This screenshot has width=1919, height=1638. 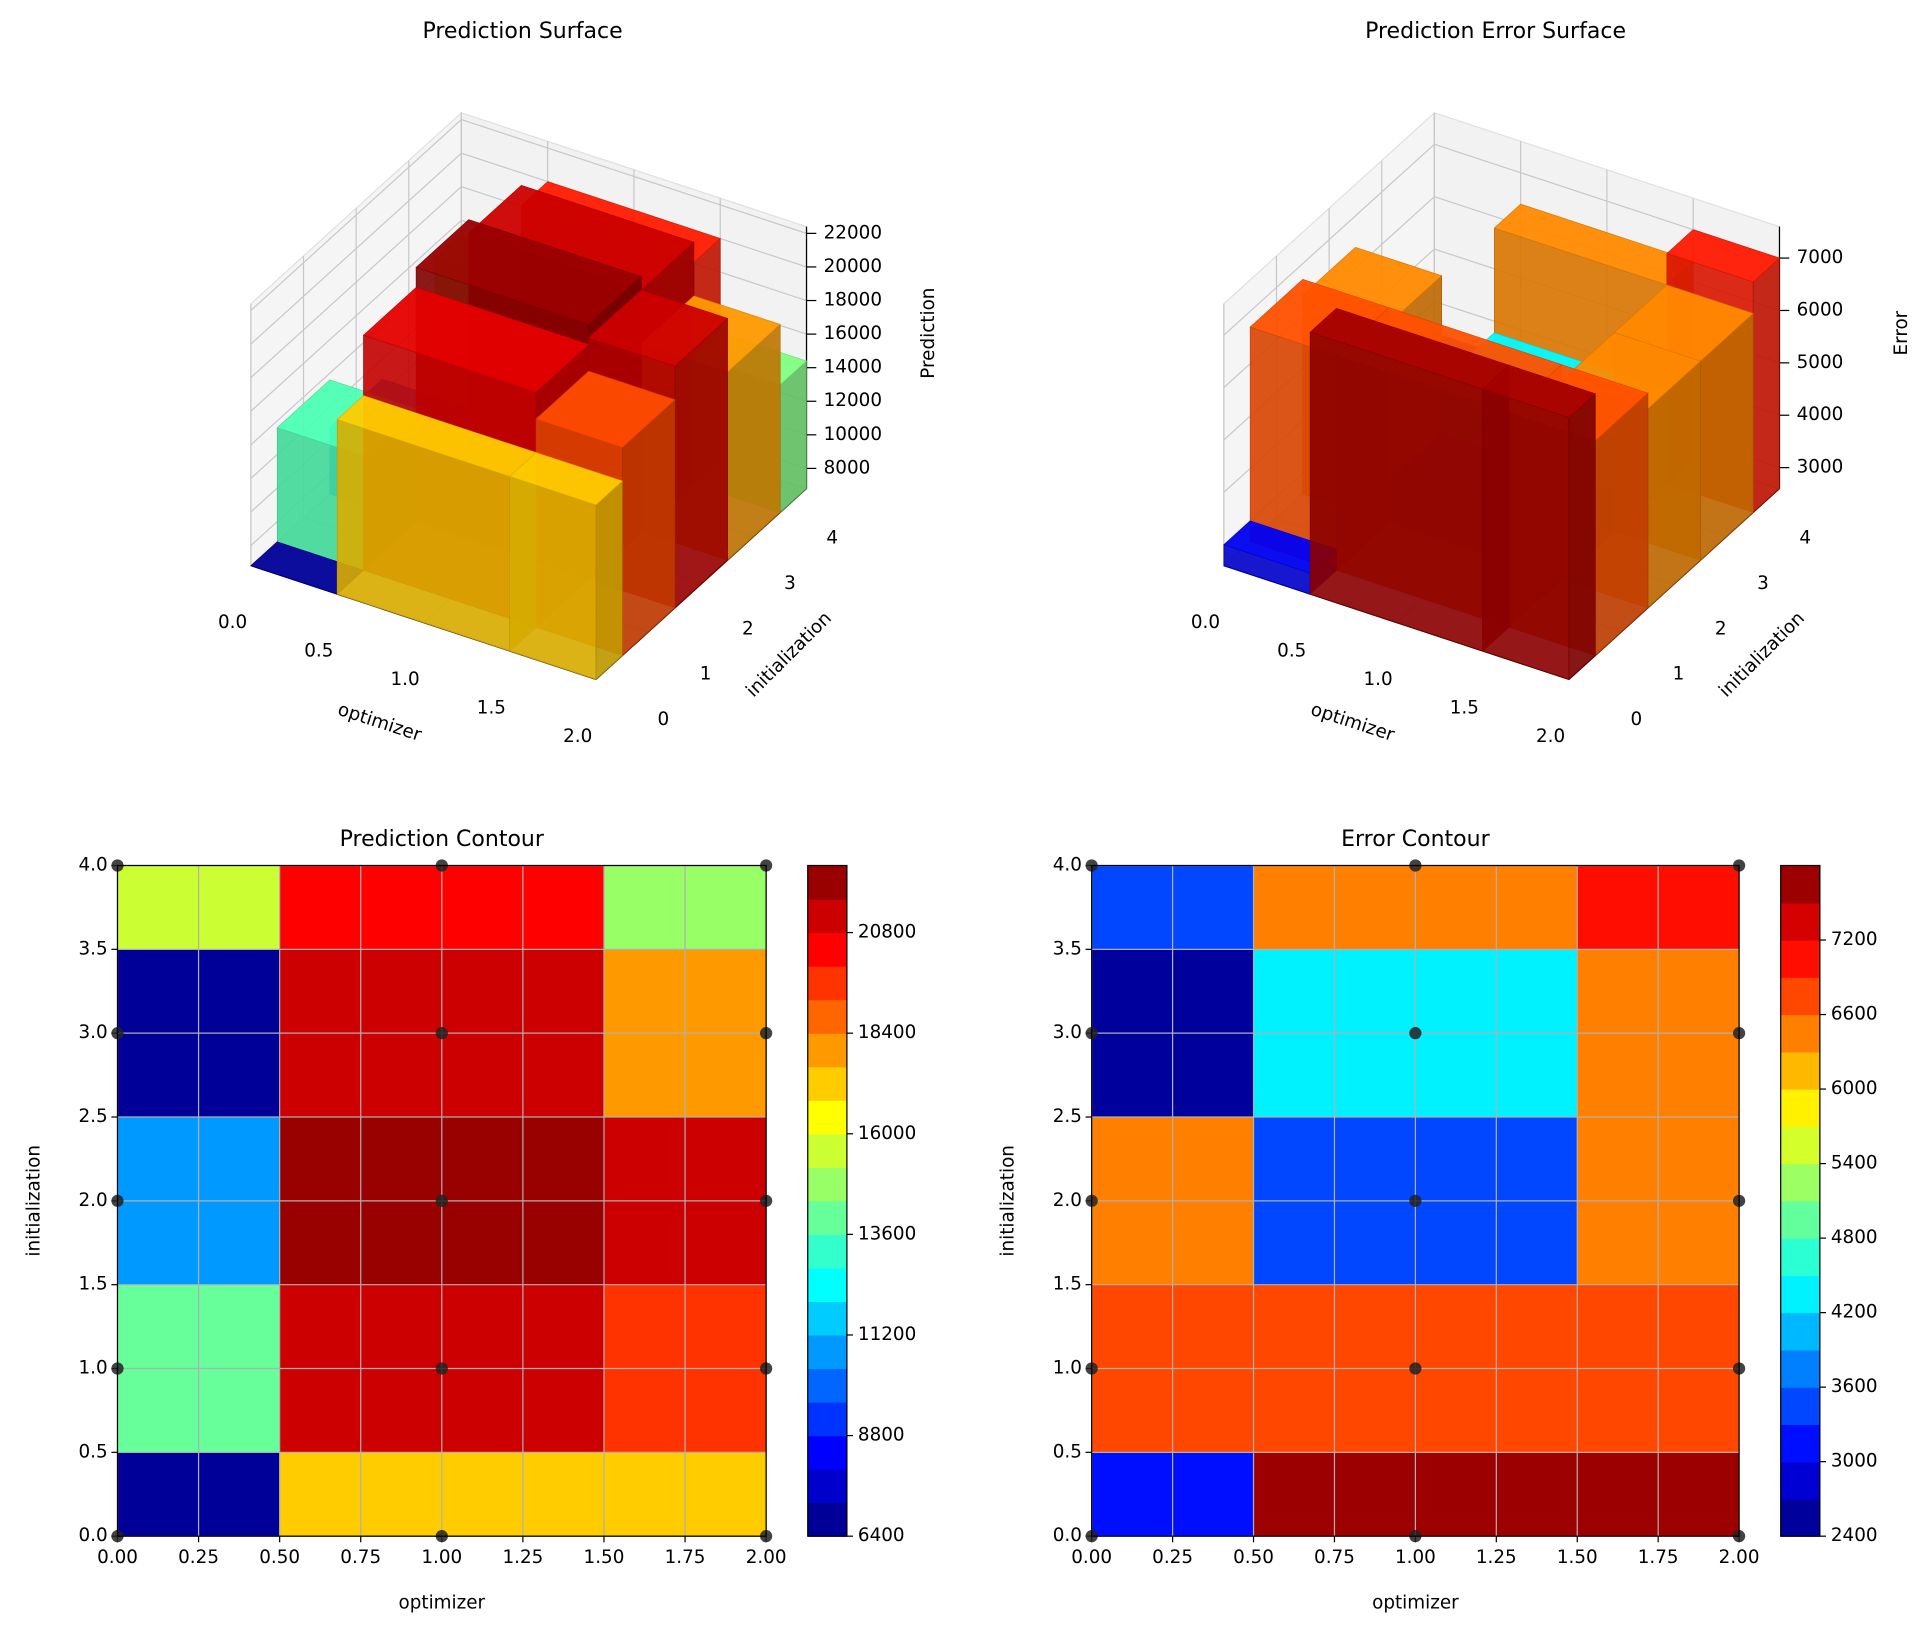 What do you see at coordinates (1820, 257) in the screenshot?
I see `z-tick-label: 7000` at bounding box center [1820, 257].